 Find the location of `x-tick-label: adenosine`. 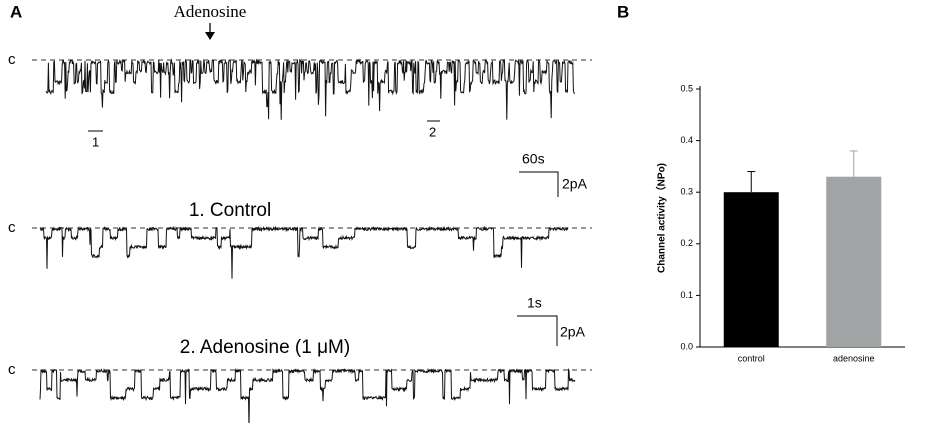

x-tick-label: adenosine is located at coordinates (854, 358).